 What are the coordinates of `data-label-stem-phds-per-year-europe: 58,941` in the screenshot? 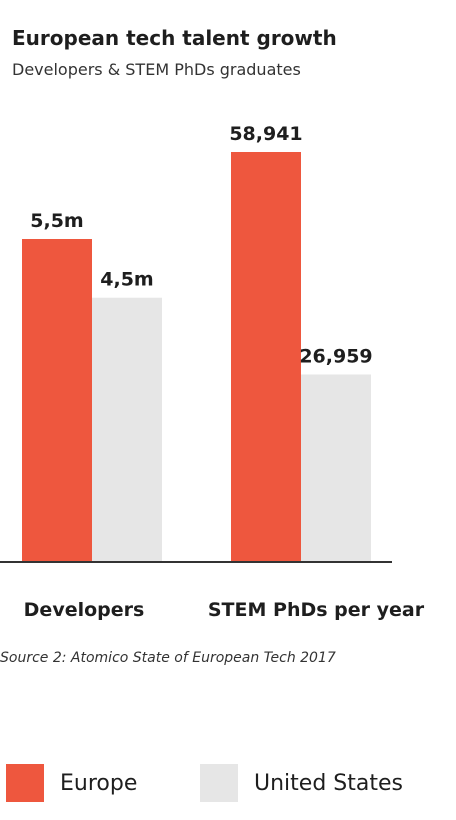 It's located at (265, 134).